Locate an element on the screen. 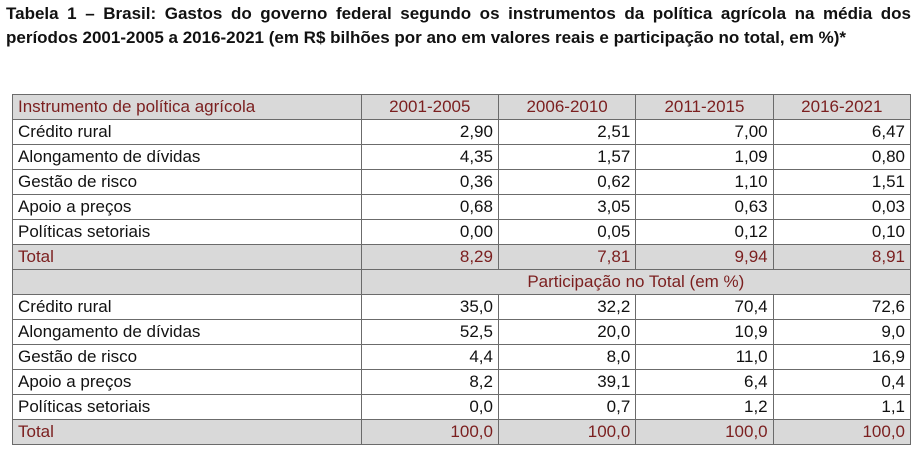 This screenshot has height=466, width=915. cell-value: 4,35 is located at coordinates (429, 157).